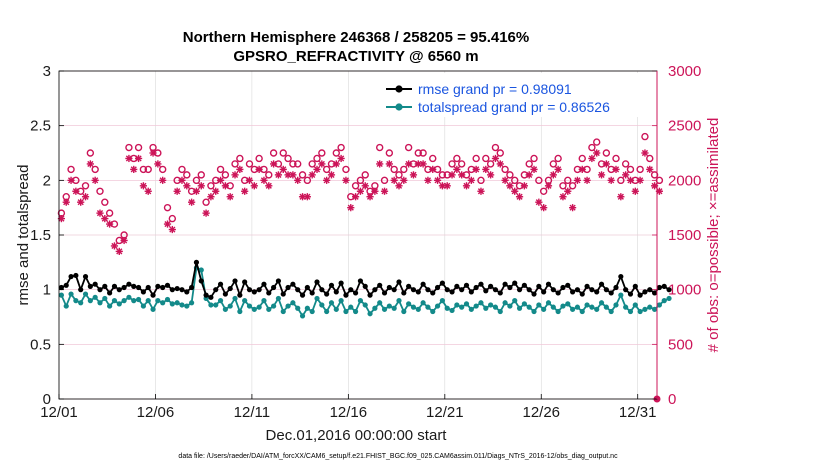 This screenshot has width=830, height=470. I want to click on x-tick-label: 12/16, so click(349, 412).